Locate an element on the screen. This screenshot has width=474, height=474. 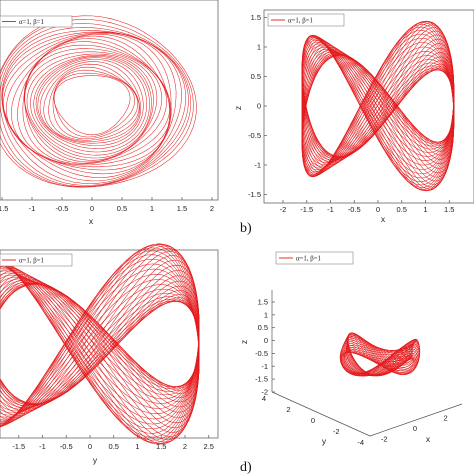
panel-d-x-axis is located at coordinates (416, 420).